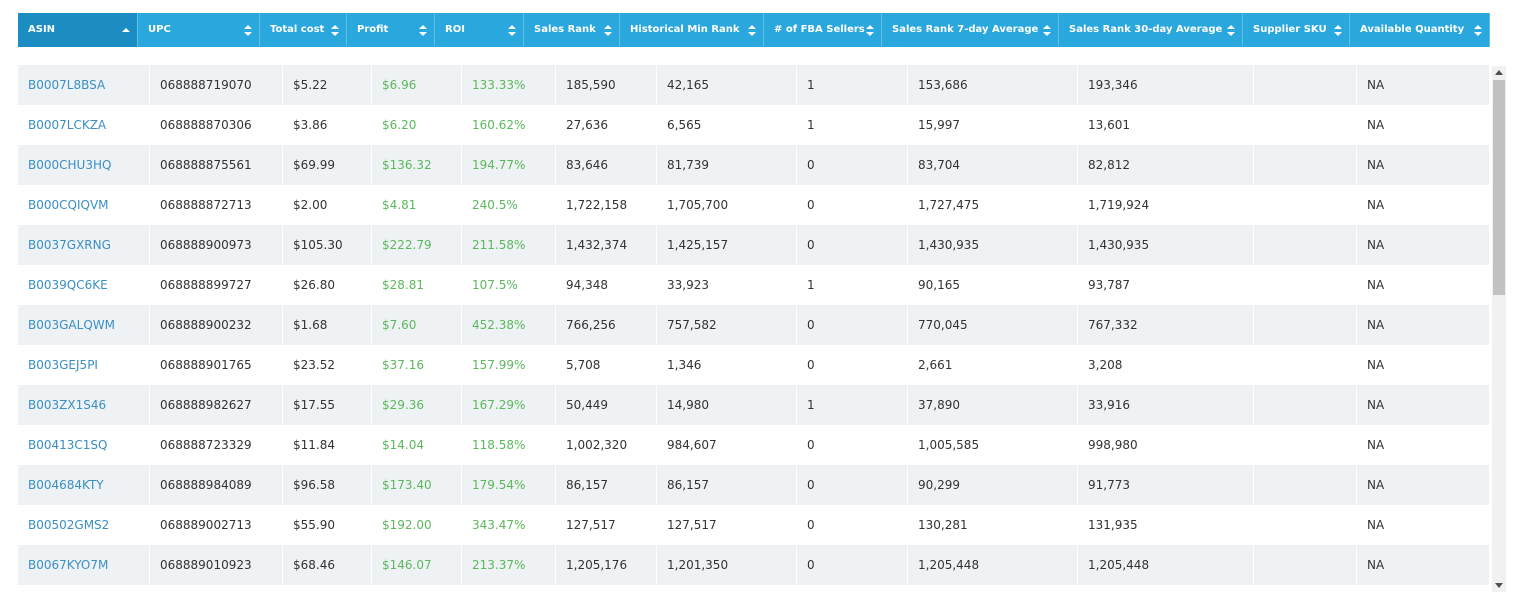 This screenshot has width=1526, height=597. Describe the element at coordinates (199, 30) in the screenshot. I see `column-header: UPC` at that location.